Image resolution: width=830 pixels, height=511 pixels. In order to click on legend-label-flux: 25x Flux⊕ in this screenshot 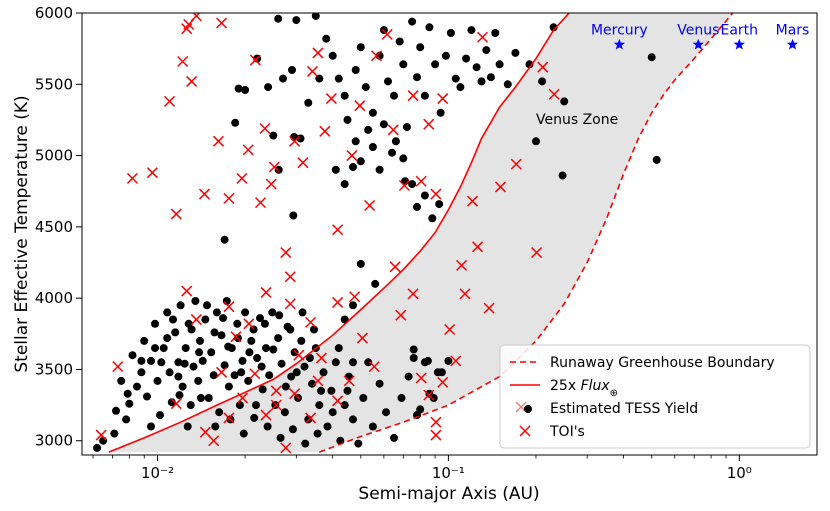, I will do `click(584, 388)`.